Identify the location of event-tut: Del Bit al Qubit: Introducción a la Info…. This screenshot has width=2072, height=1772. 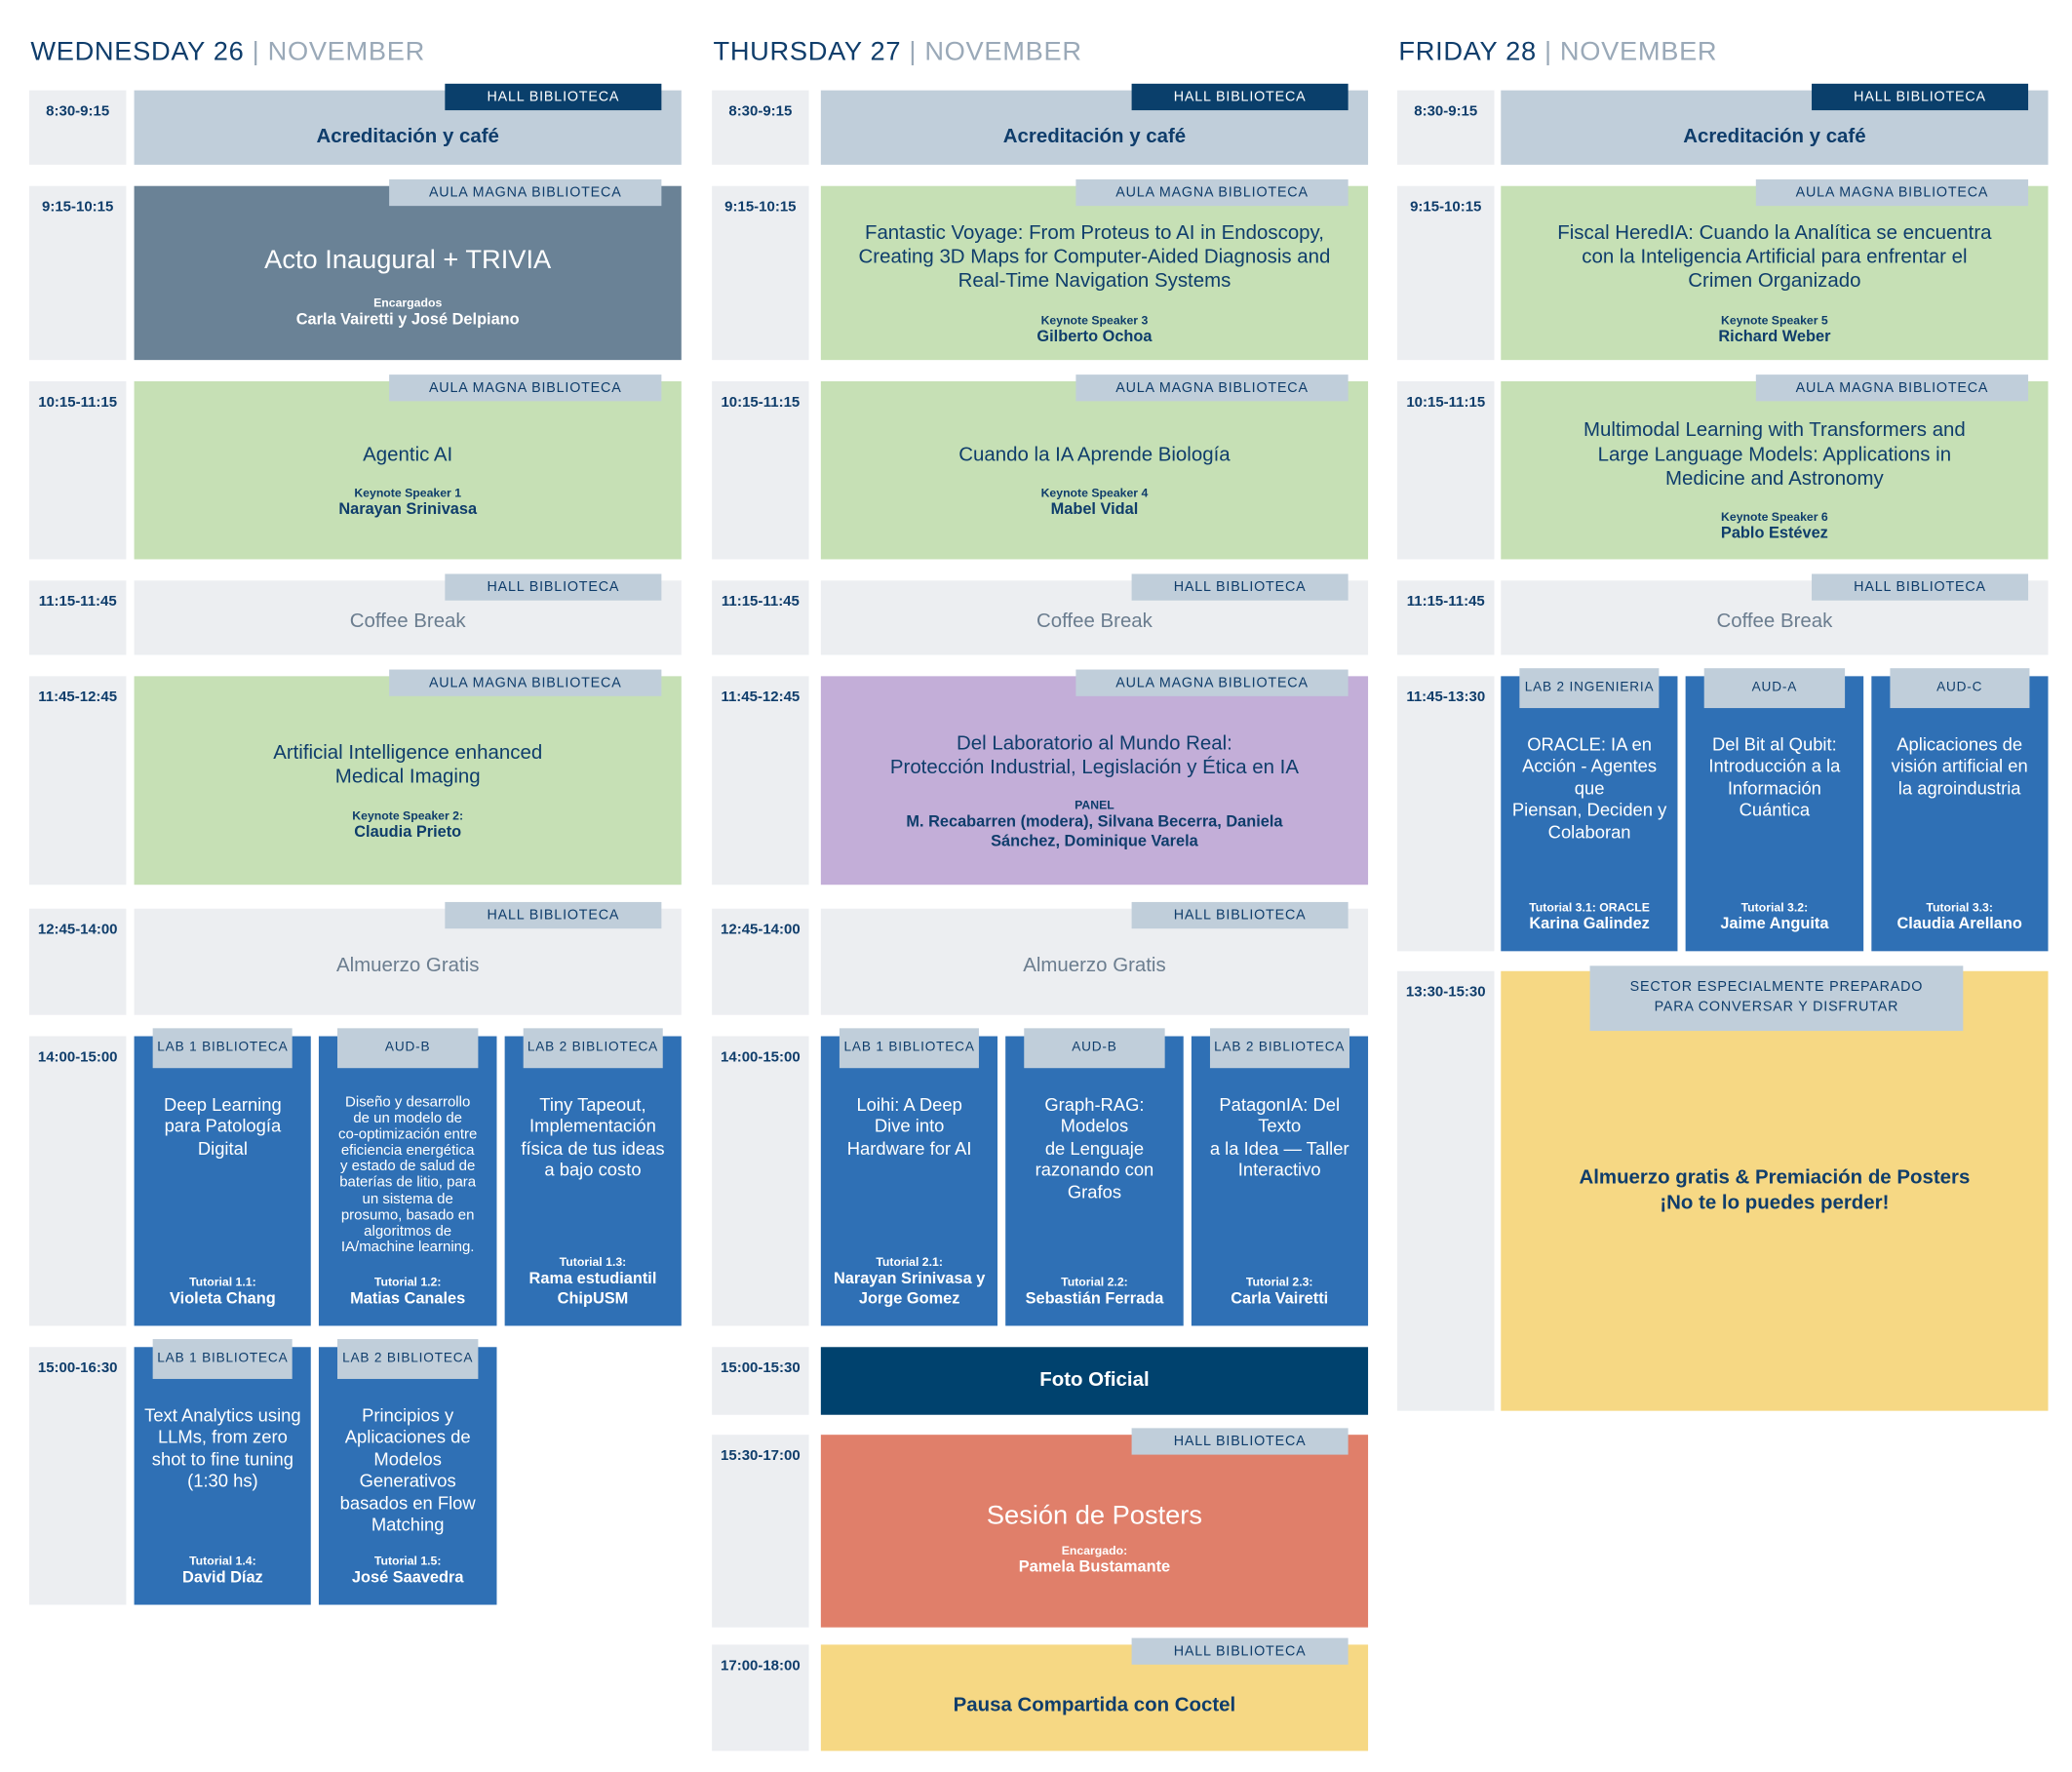
(1774, 814).